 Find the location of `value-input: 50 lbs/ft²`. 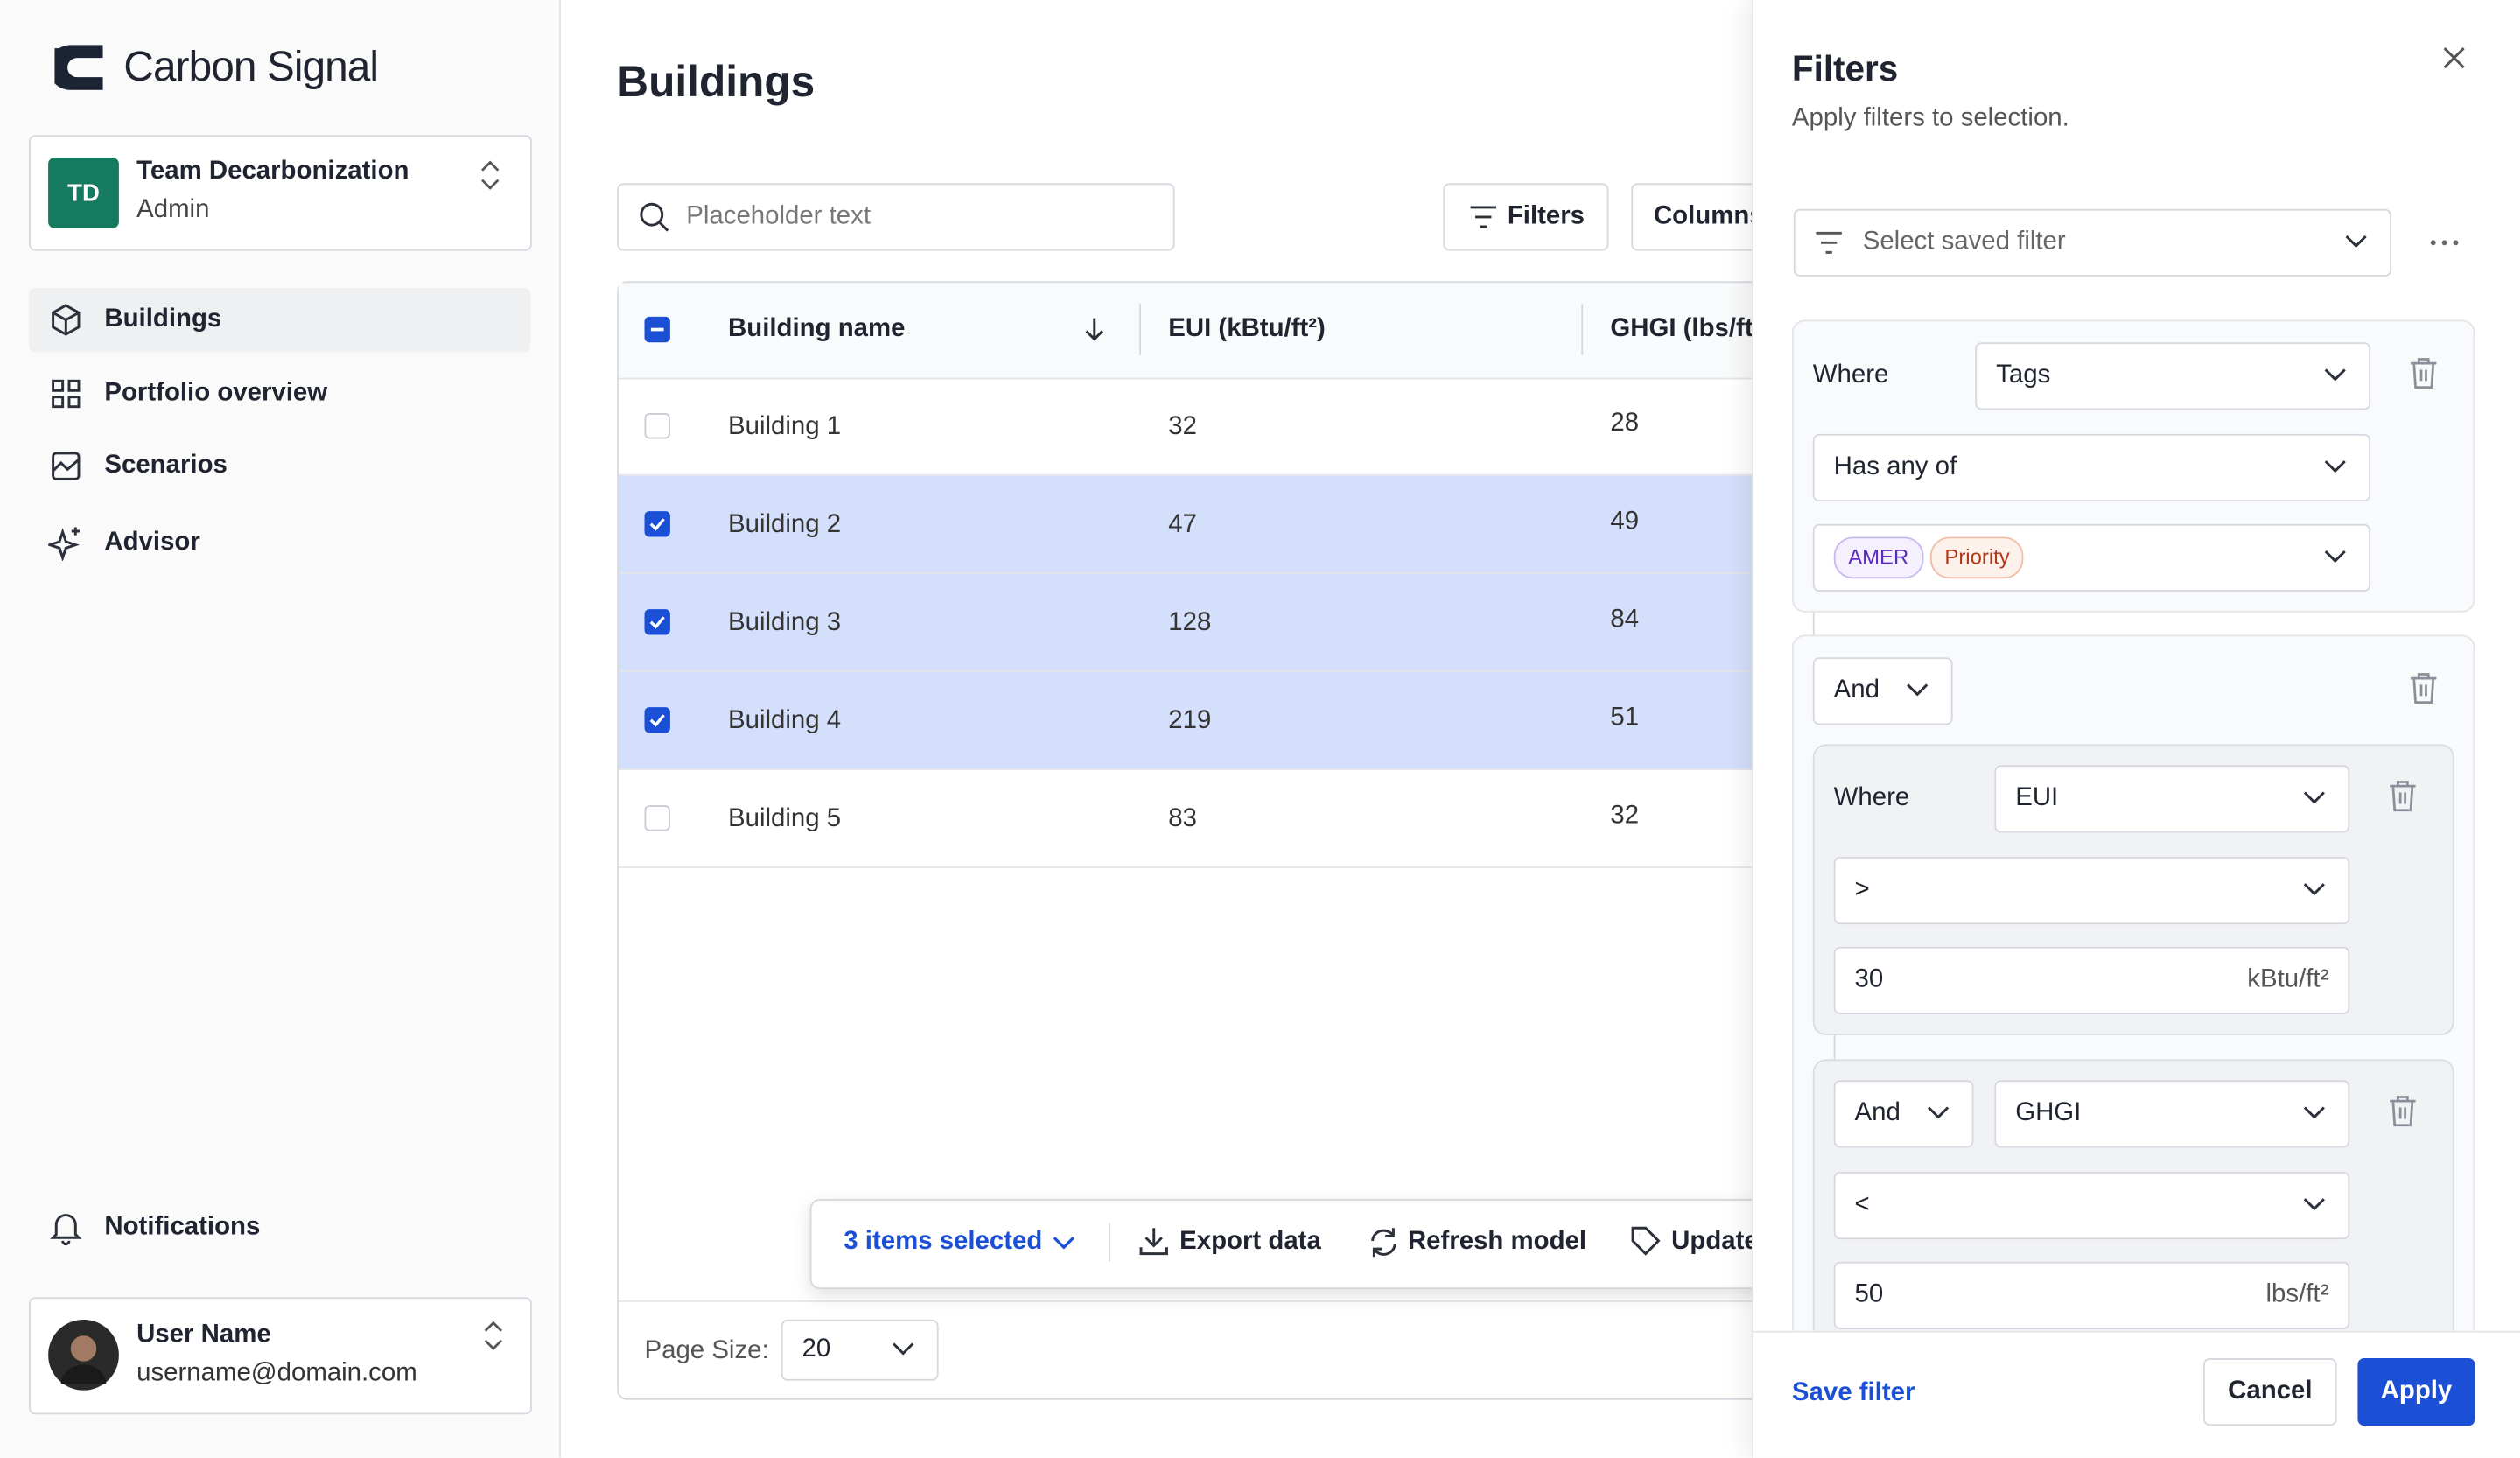

value-input: 50 lbs/ft² is located at coordinates (2091, 1295).